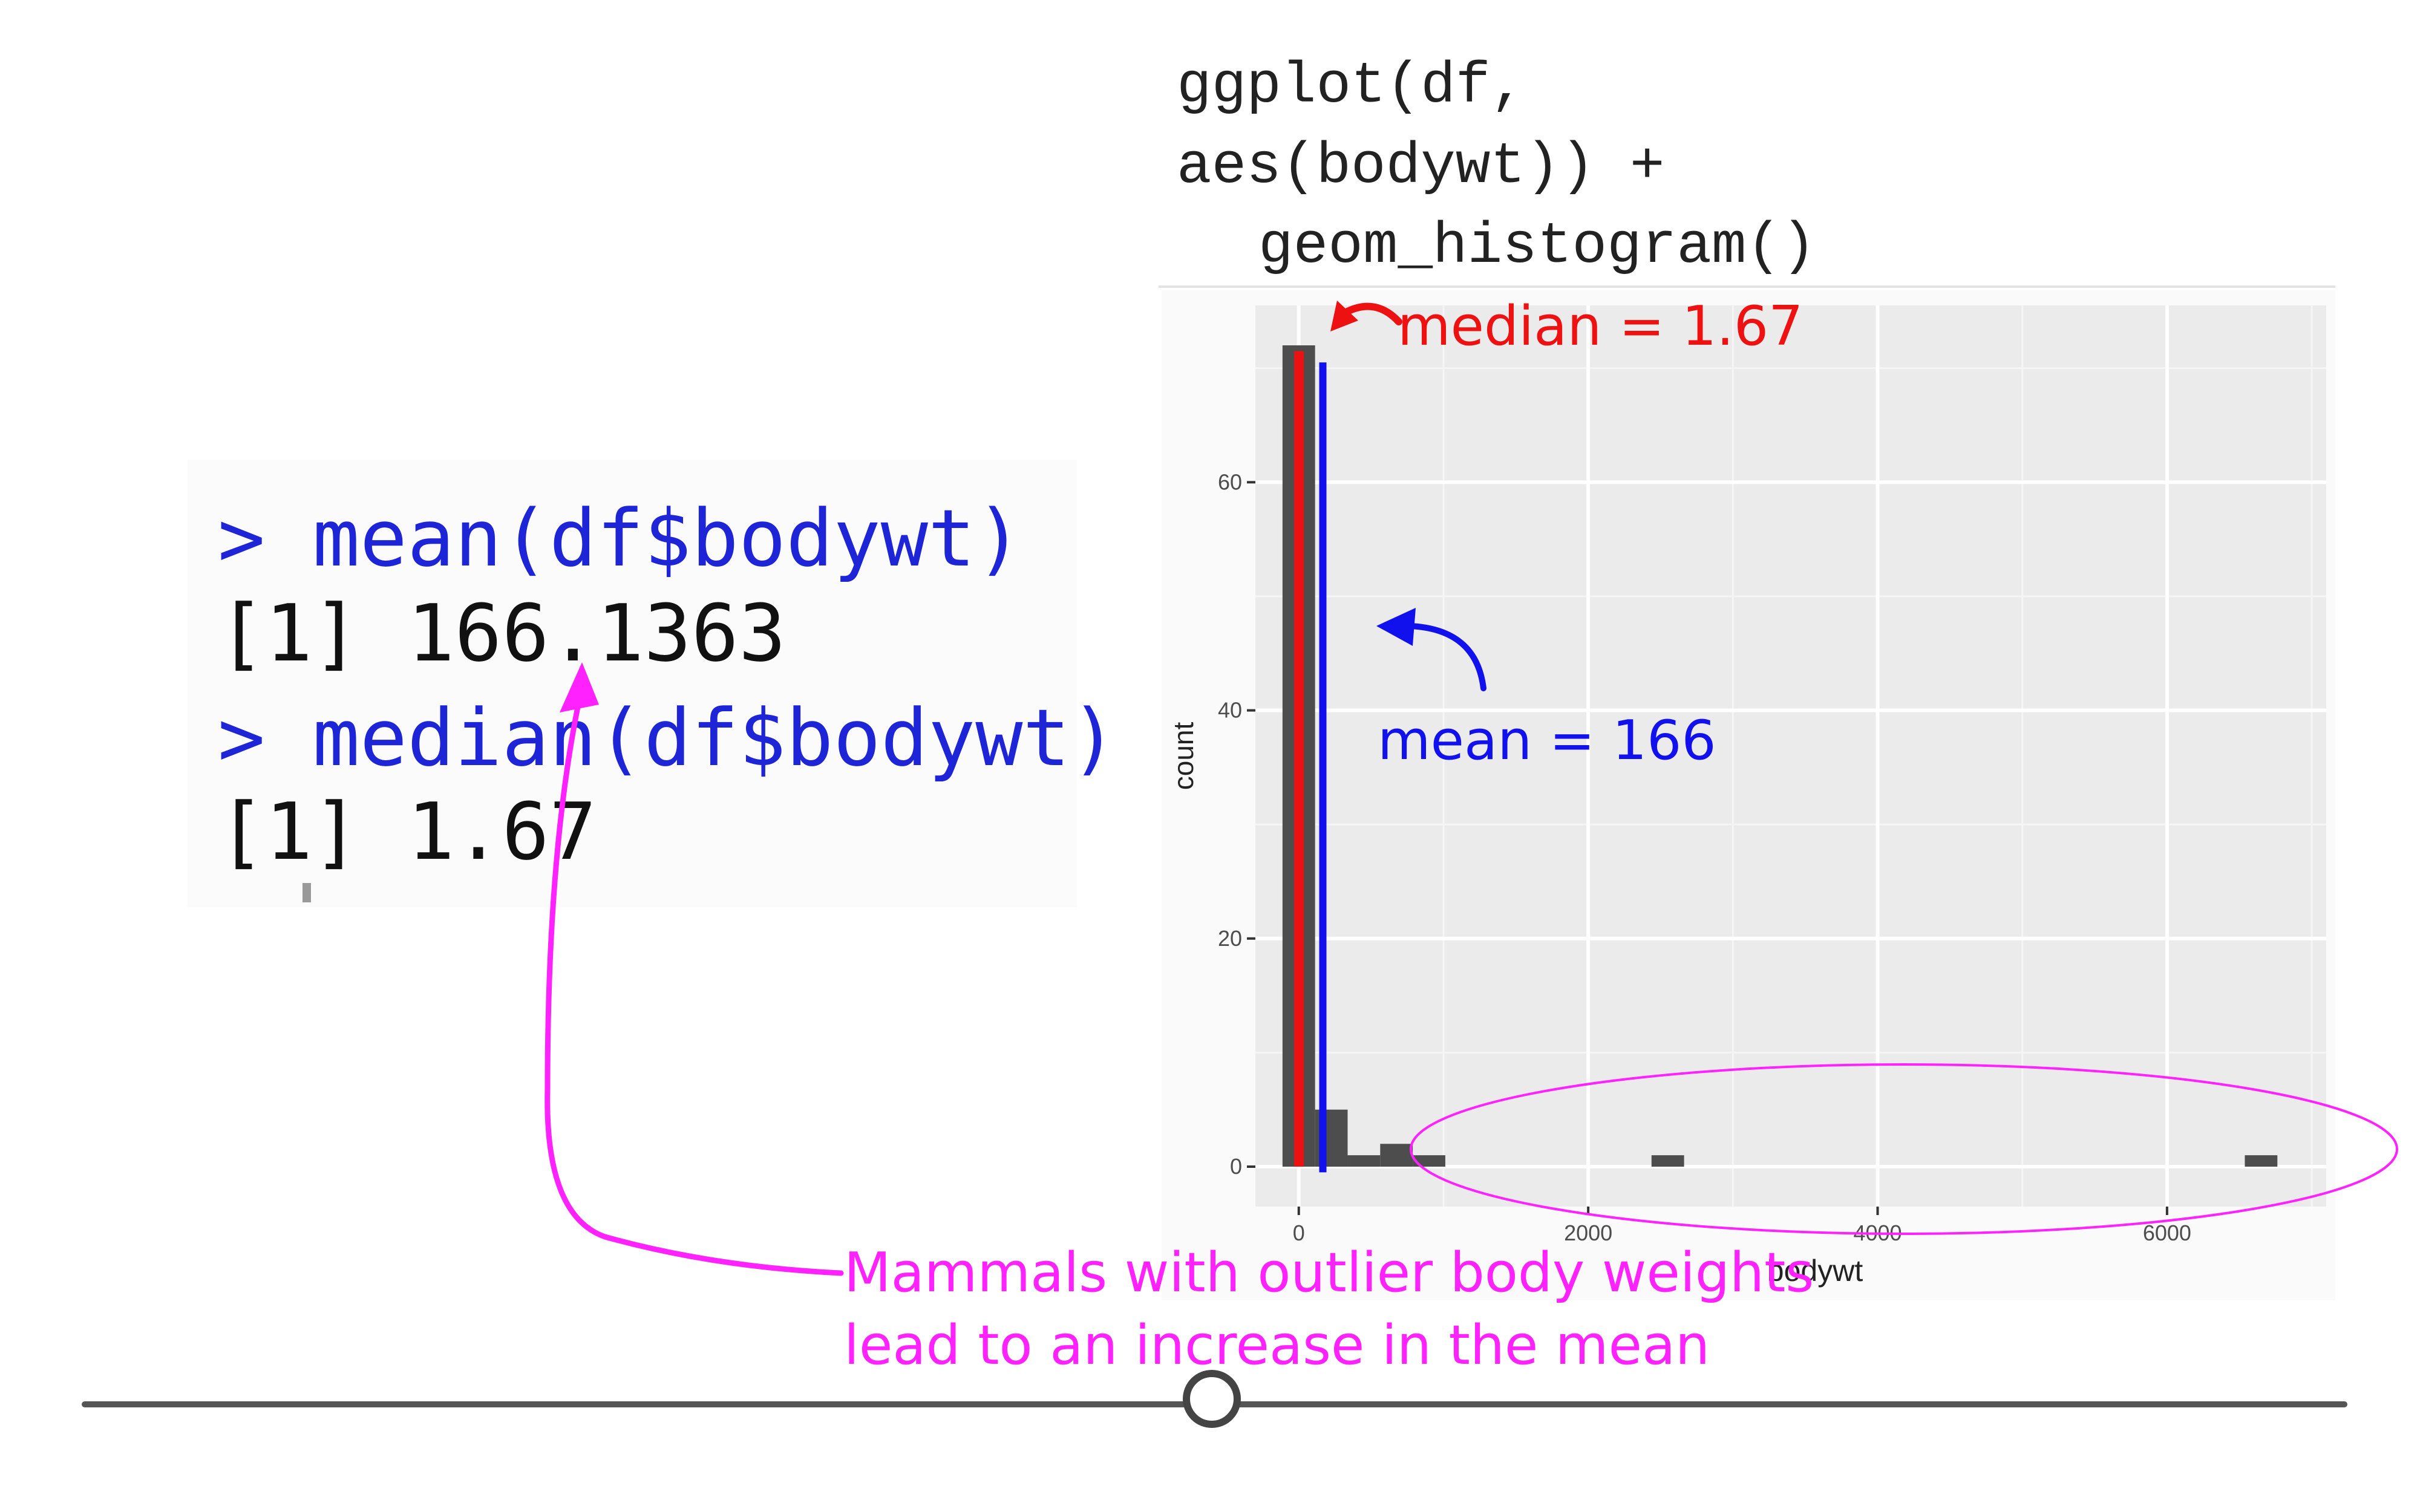 This screenshot has width=2420, height=1512. I want to click on outlier-arrow, so click(694, 982).